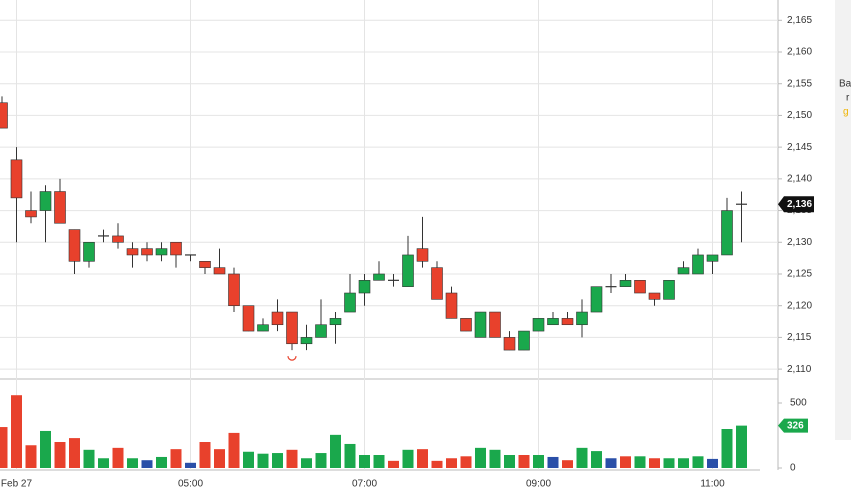 The height and width of the screenshot is (500, 851). What do you see at coordinates (799, 147) in the screenshot?
I see `y-tick-label: 2,145` at bounding box center [799, 147].